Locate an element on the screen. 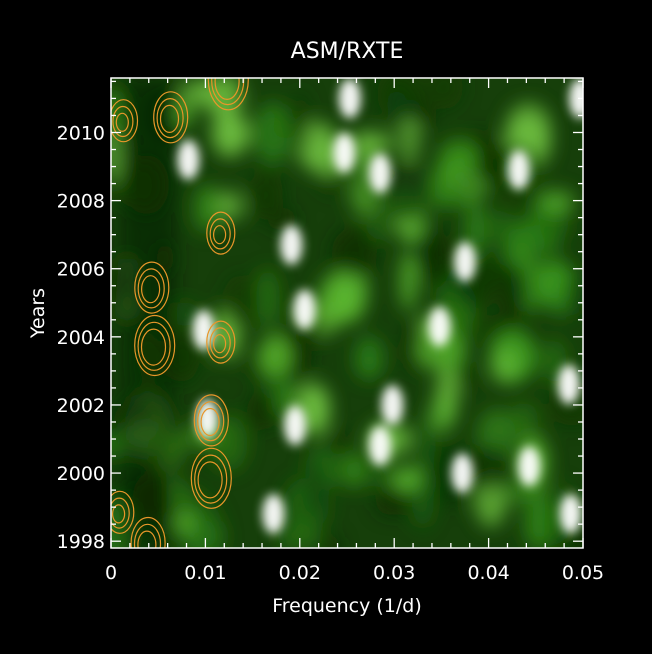  x-tick-label: 0.01 is located at coordinates (205, 573).